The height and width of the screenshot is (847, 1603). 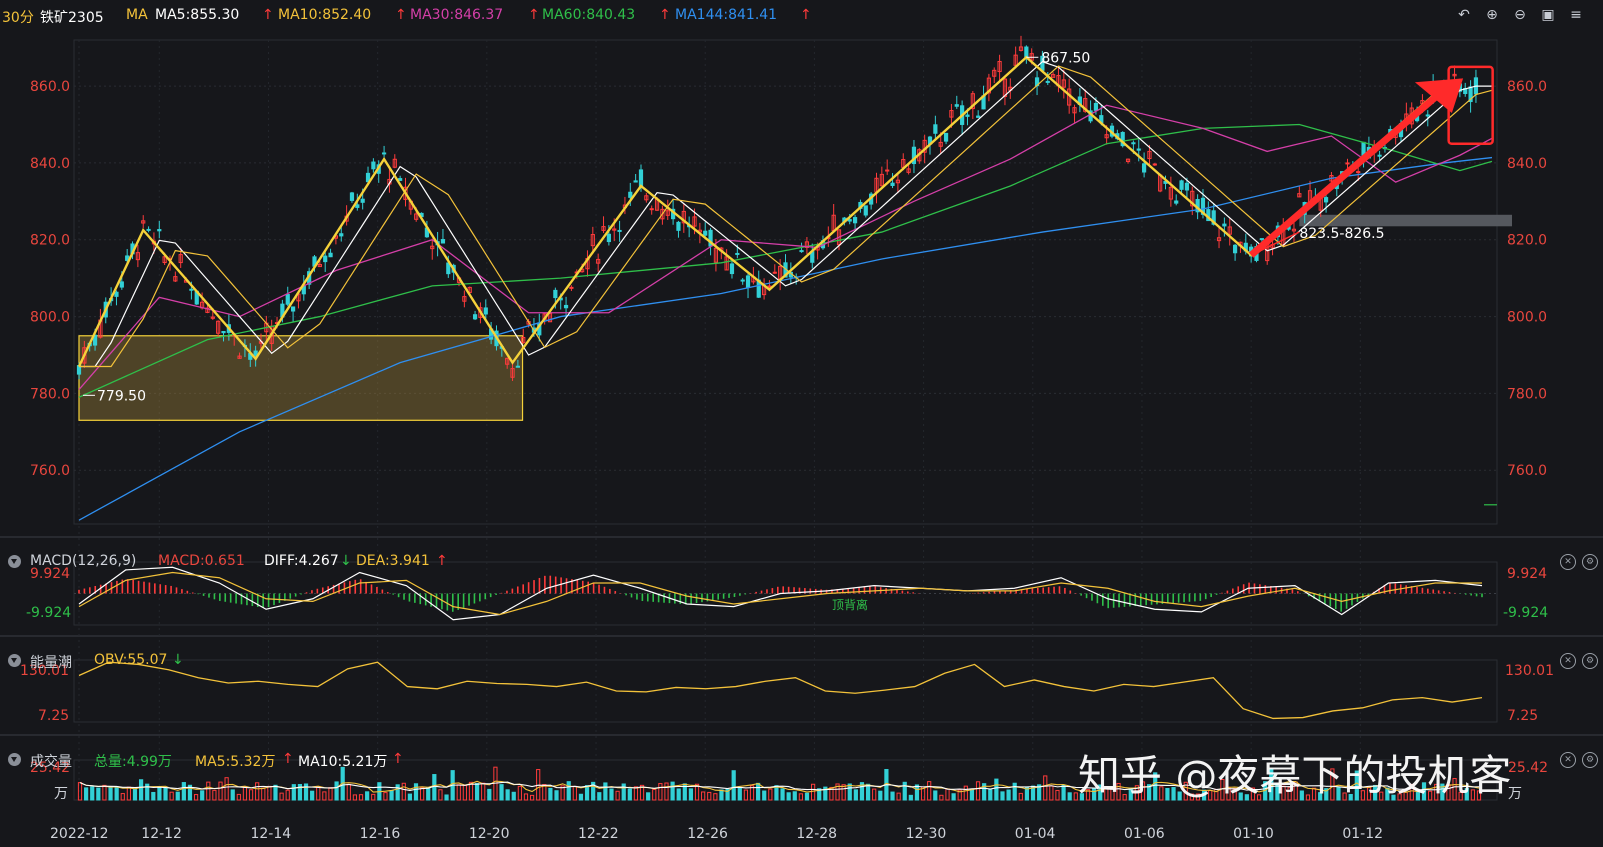 I want to click on ma-label: MA, so click(x=137, y=15).